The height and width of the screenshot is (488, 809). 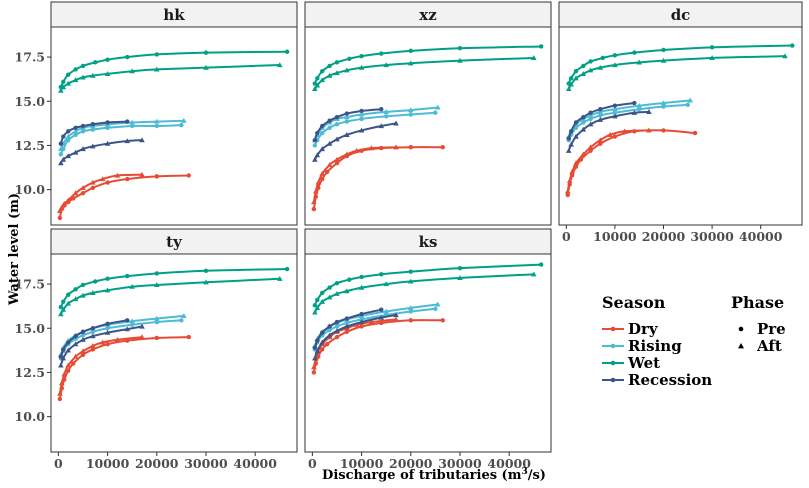 What do you see at coordinates (434, 475) in the screenshot?
I see `x-axis-title: Discharge of tributaries (m3/s)` at bounding box center [434, 475].